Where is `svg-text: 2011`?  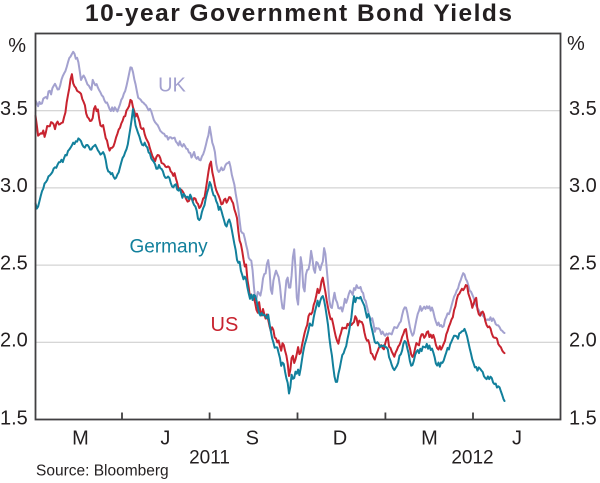 svg-text: 2011 is located at coordinates (209, 458).